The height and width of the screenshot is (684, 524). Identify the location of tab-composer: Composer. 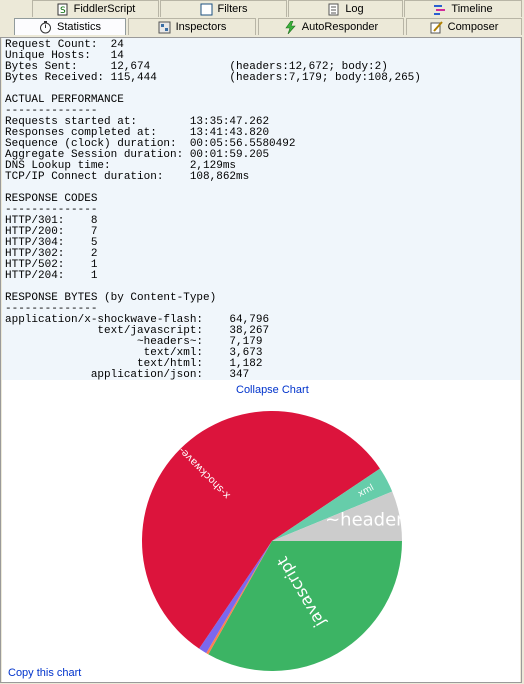
(464, 26).